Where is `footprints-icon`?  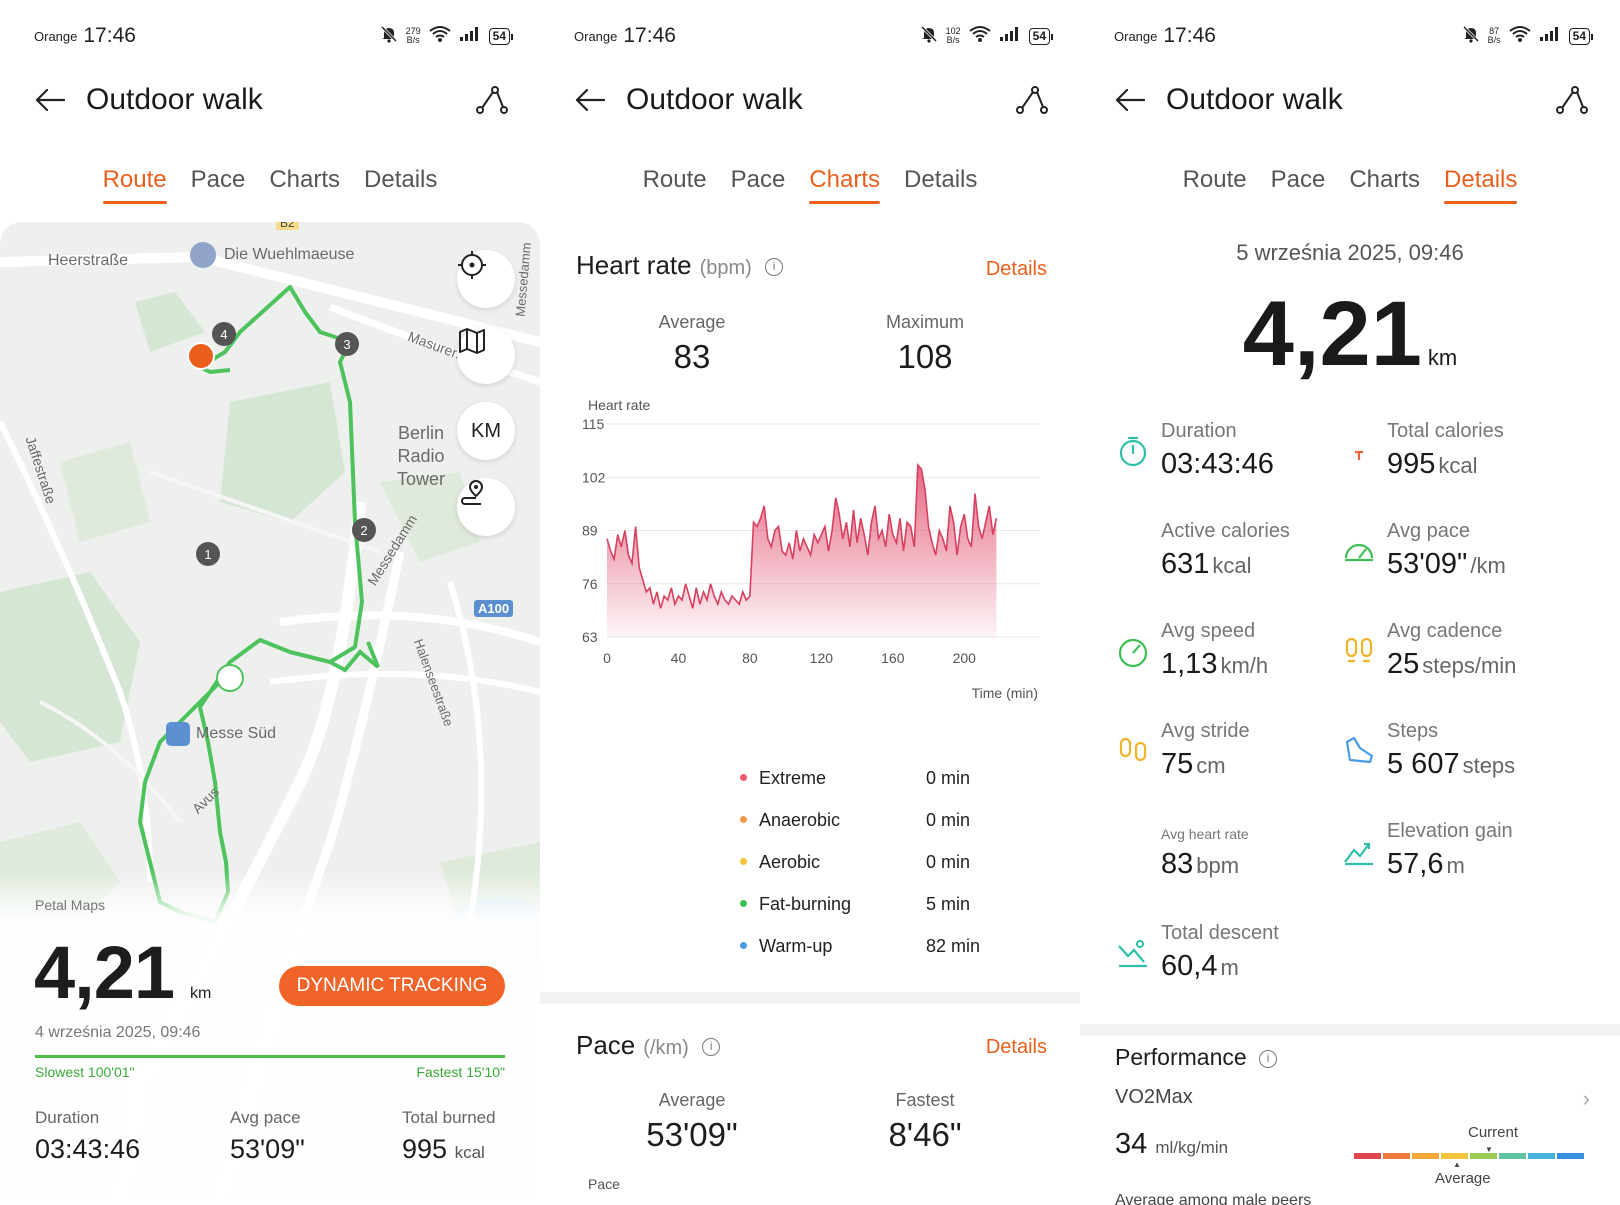
footprints-icon is located at coordinates (1359, 650).